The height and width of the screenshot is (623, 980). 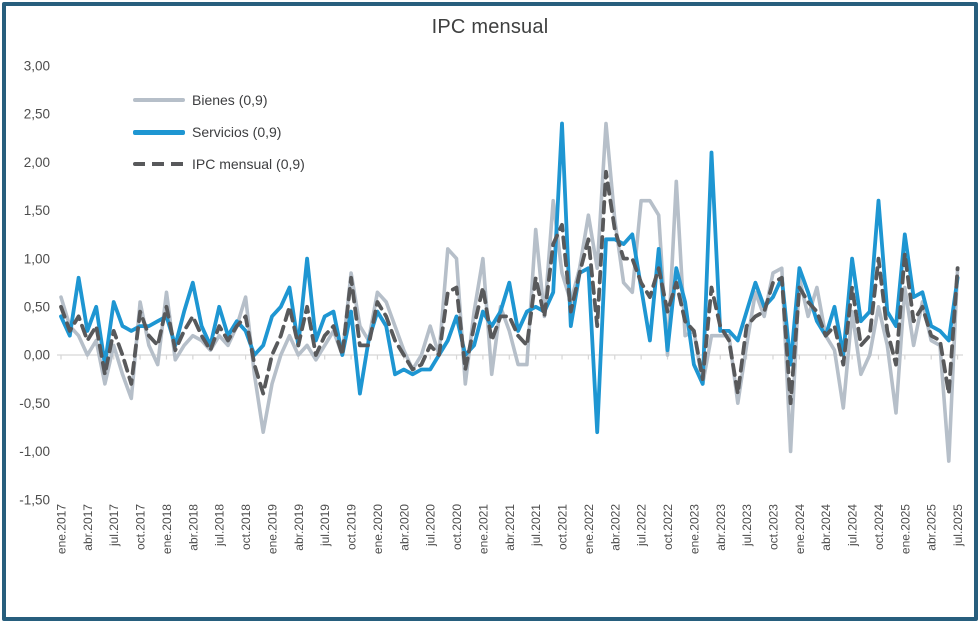 I want to click on x-axis-tick-label: ene.2020, so click(x=378, y=529).